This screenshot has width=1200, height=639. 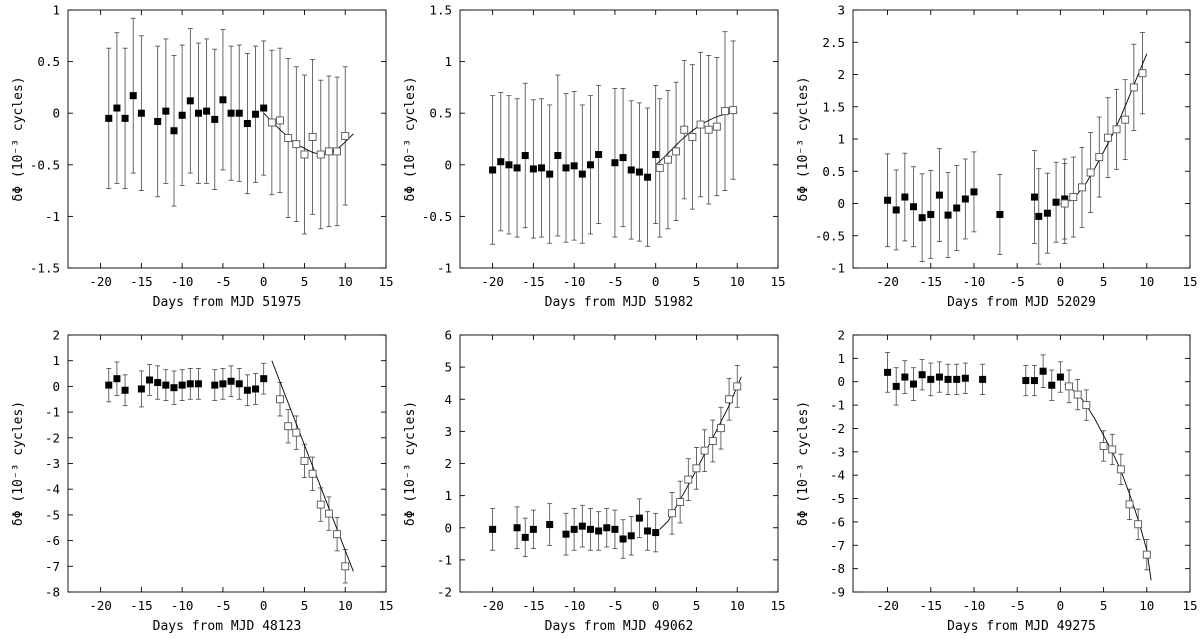 I want to click on y-tick-label: -1, so click(x=52, y=216).